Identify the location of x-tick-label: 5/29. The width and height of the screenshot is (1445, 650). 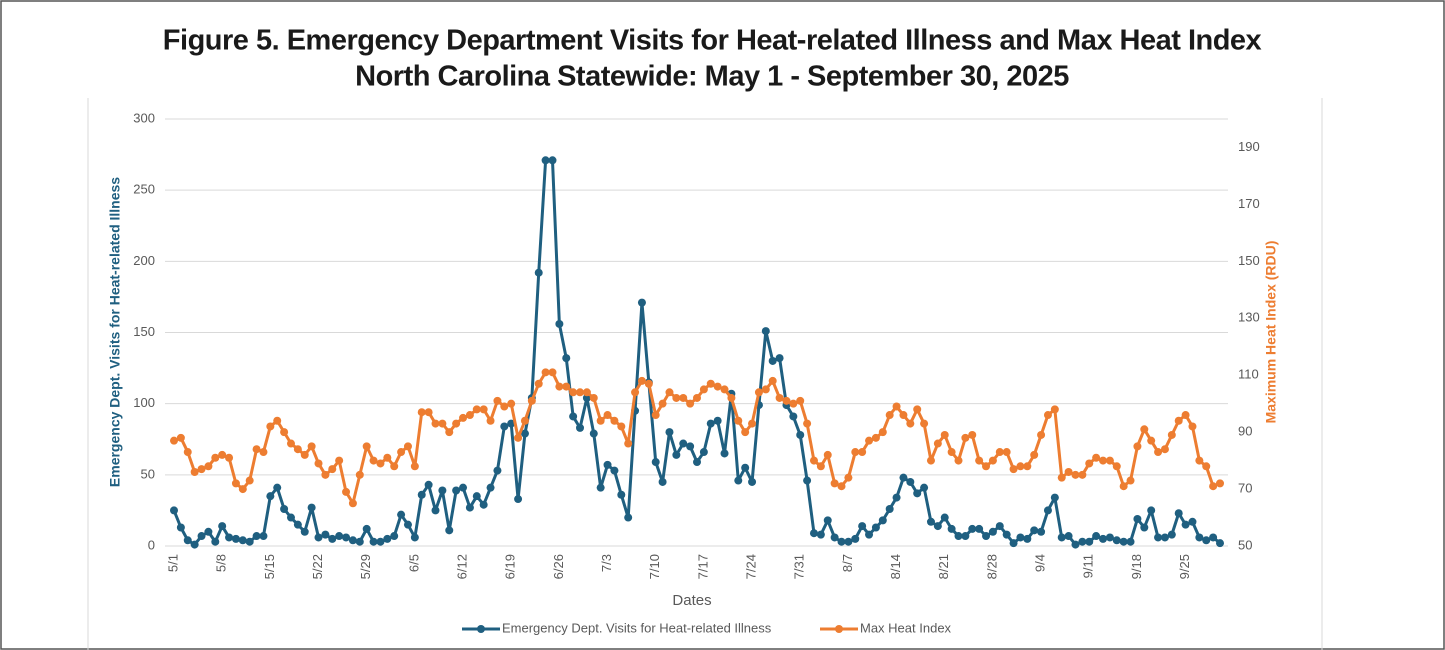
(365, 566).